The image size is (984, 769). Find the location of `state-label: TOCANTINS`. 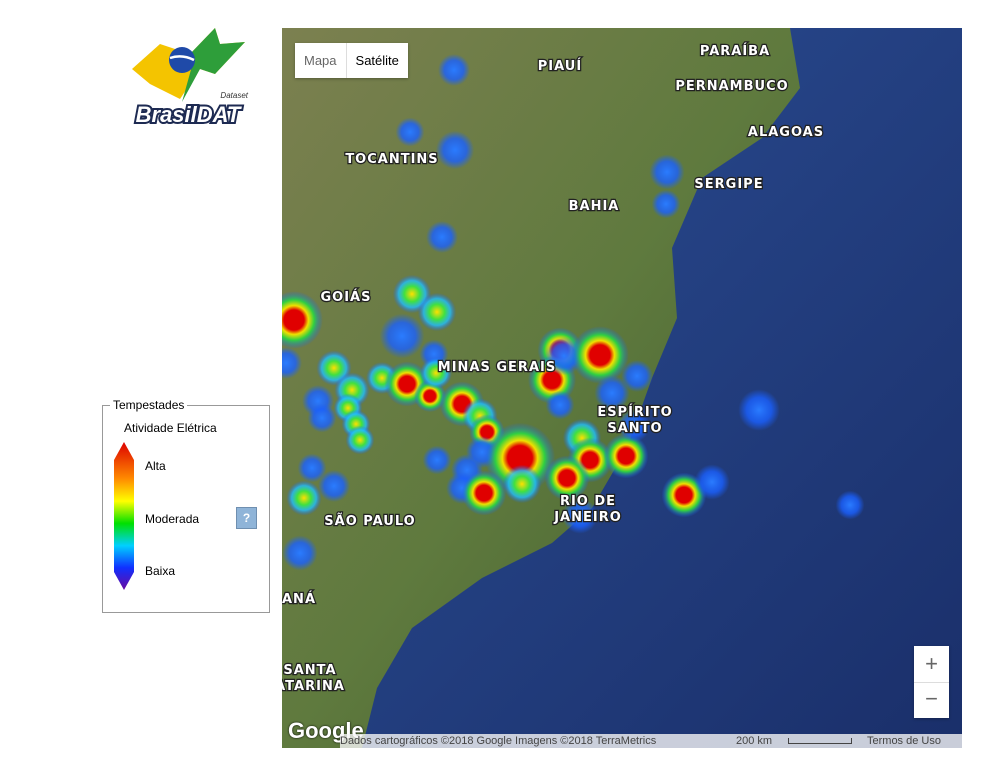

state-label: TOCANTINS is located at coordinates (391, 159).